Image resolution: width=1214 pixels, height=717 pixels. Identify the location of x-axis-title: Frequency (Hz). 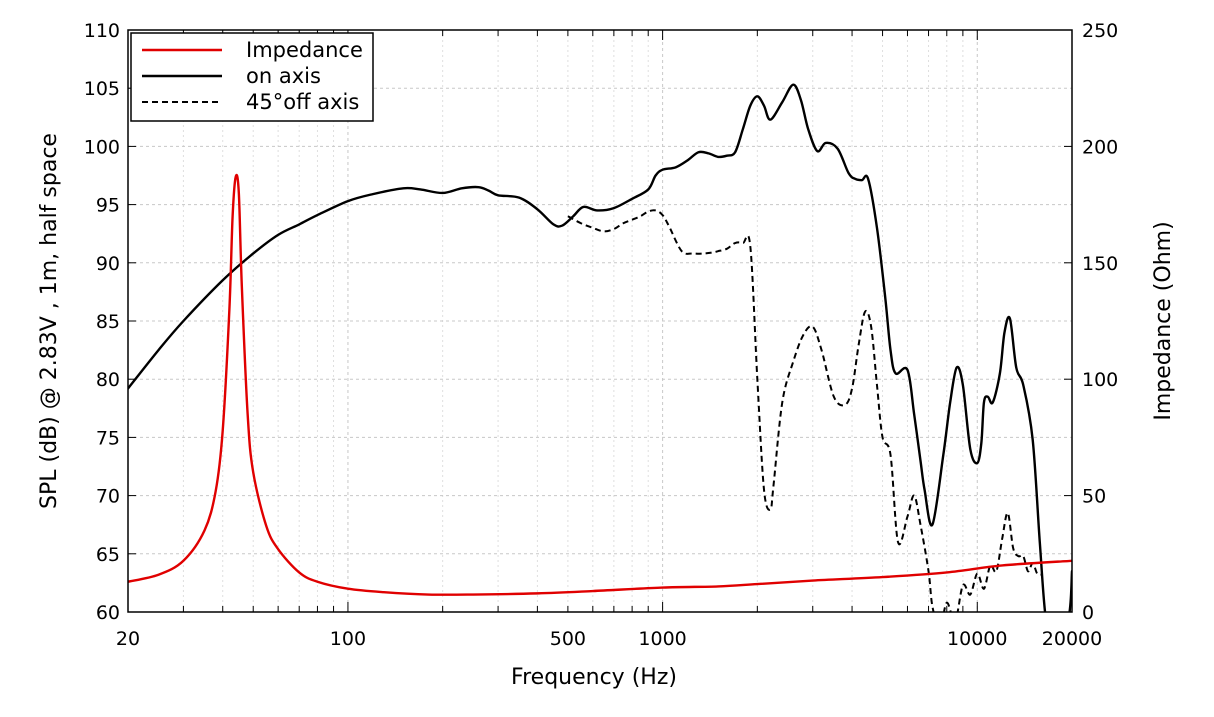
(594, 677).